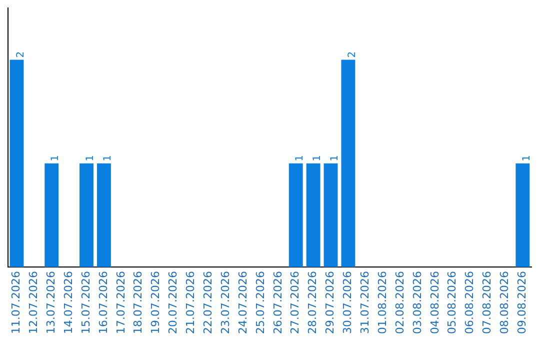  Describe the element at coordinates (85, 302) in the screenshot. I see `x-tick-label: 15.07.2026` at that location.